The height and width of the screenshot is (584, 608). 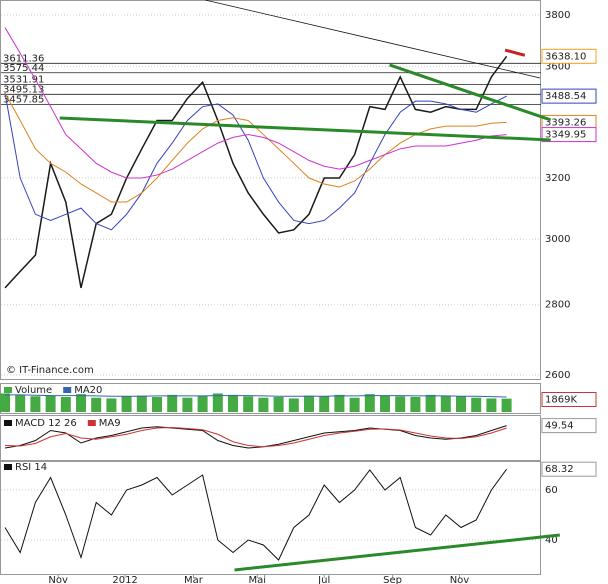 What do you see at coordinates (323, 579) in the screenshot?
I see `x-tick-label: Jul` at bounding box center [323, 579].